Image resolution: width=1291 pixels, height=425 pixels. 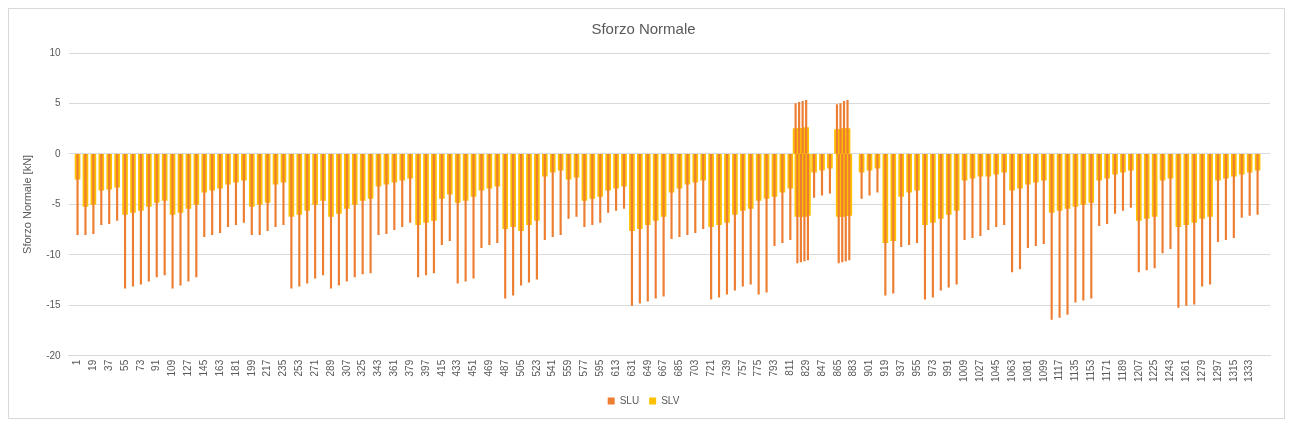 I want to click on x-tick-label: 703, so click(x=695, y=368).